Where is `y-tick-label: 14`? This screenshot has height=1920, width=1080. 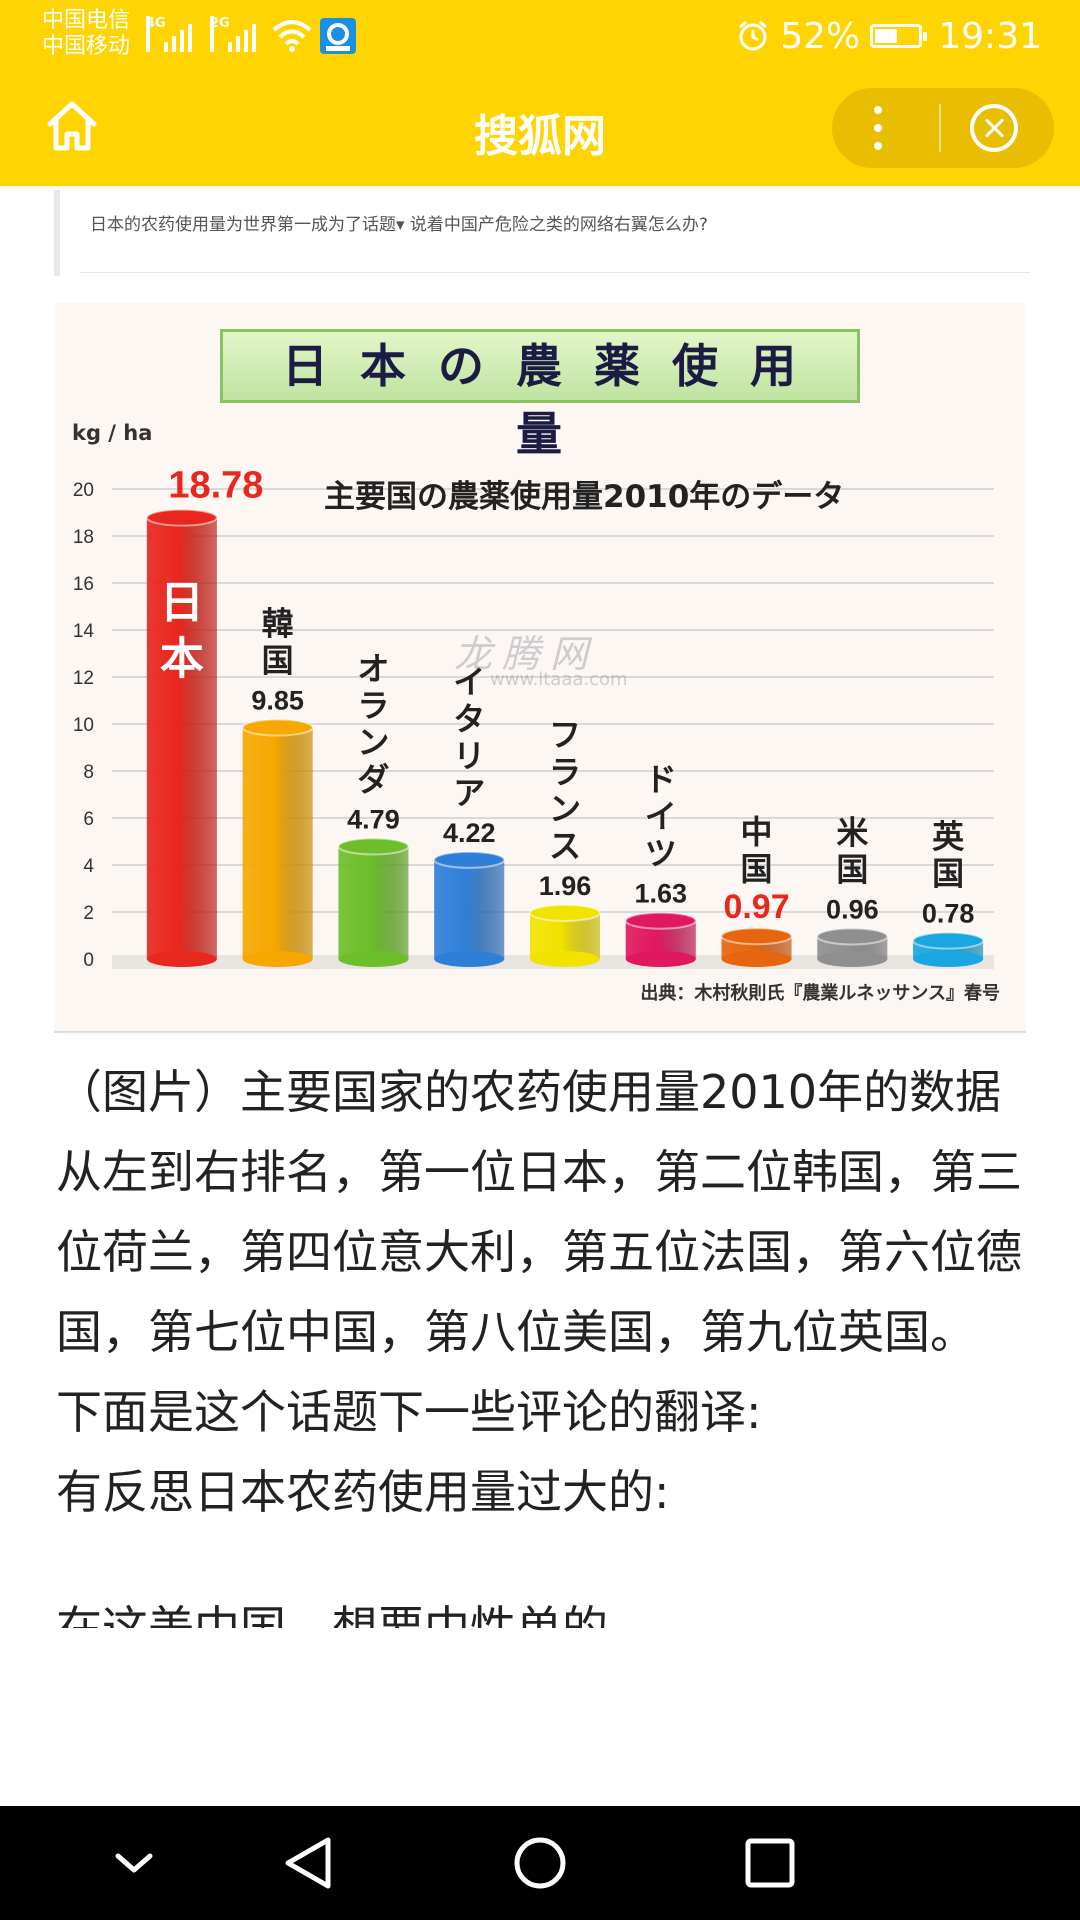
y-tick-label: 14 is located at coordinates (84, 631).